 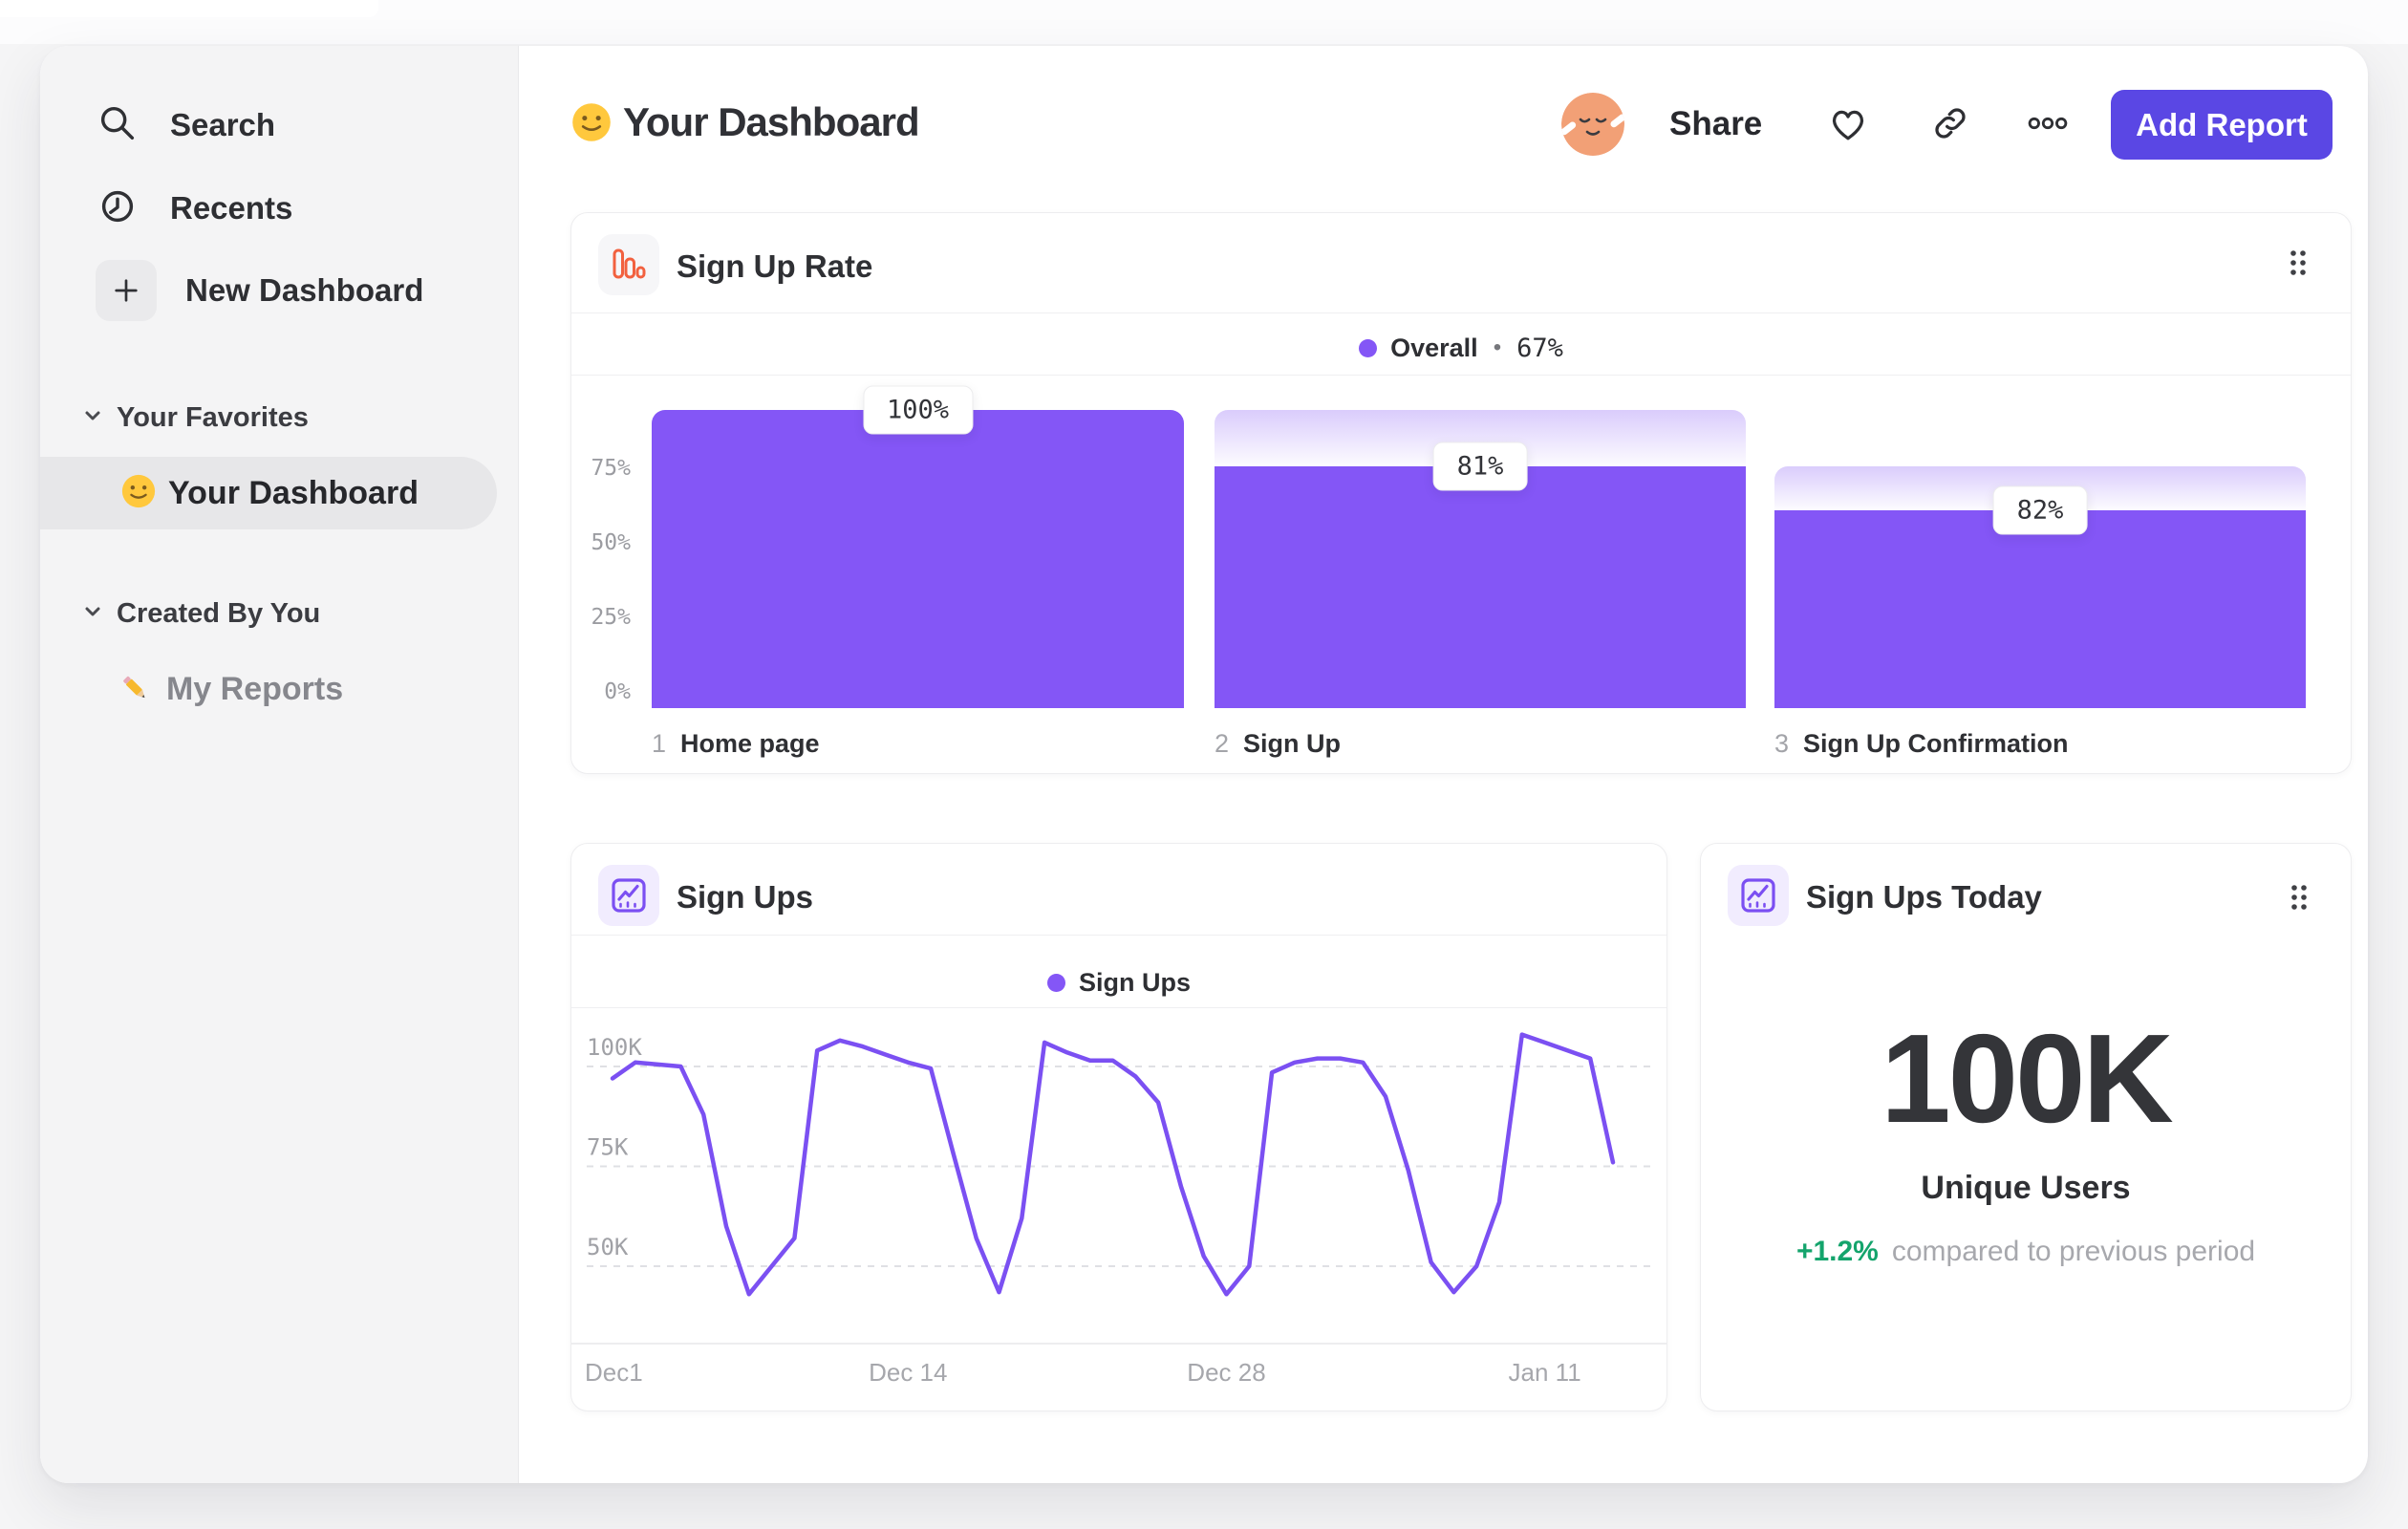 What do you see at coordinates (213, 417) in the screenshot?
I see `sidebar-section-label: Your Favorites` at bounding box center [213, 417].